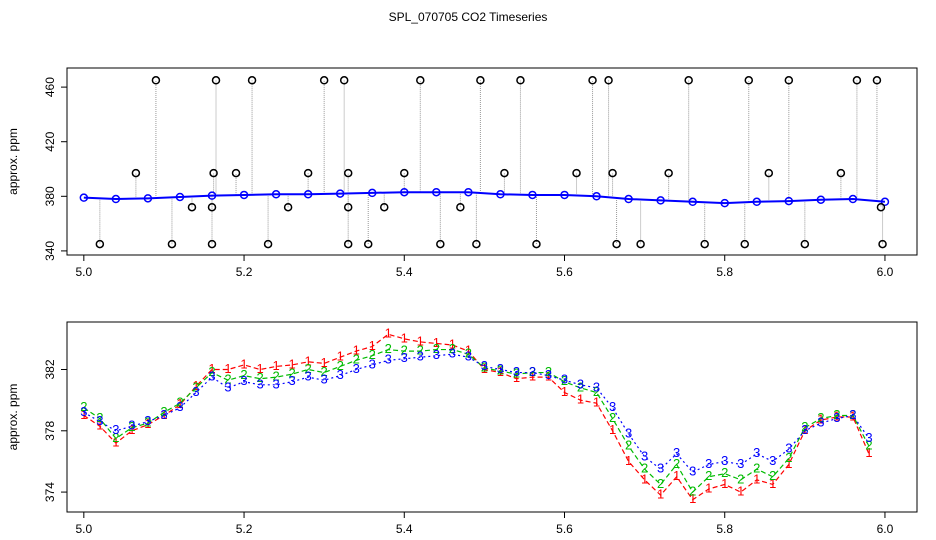  What do you see at coordinates (50, 251) in the screenshot?
I see `y-tick-label: 340` at bounding box center [50, 251].